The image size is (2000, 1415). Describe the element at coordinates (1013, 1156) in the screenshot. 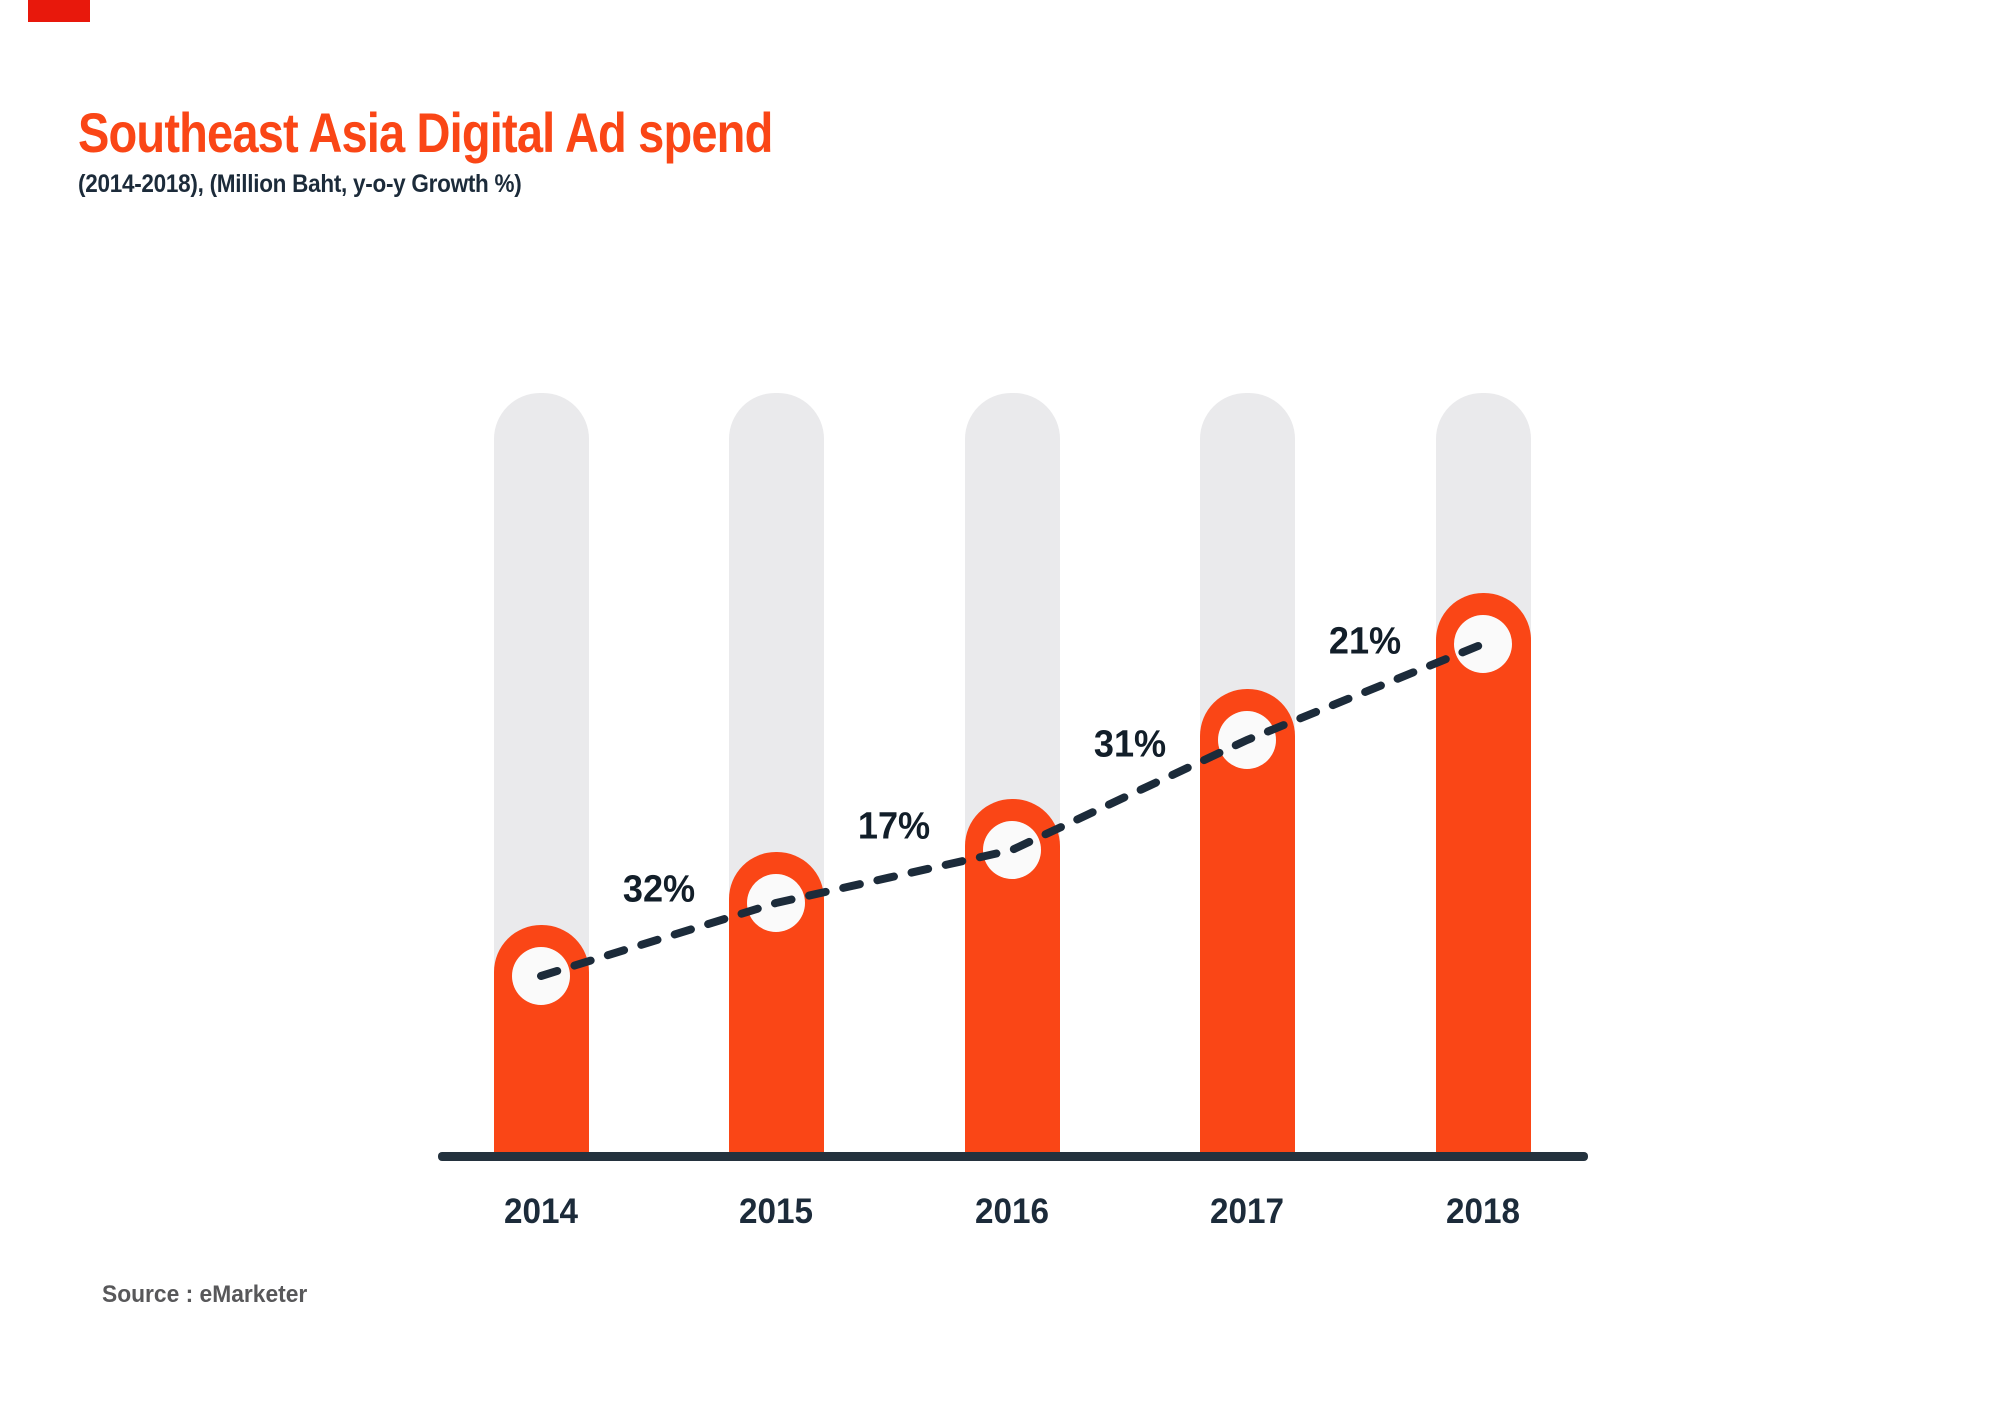

I see `x-axis-line` at that location.